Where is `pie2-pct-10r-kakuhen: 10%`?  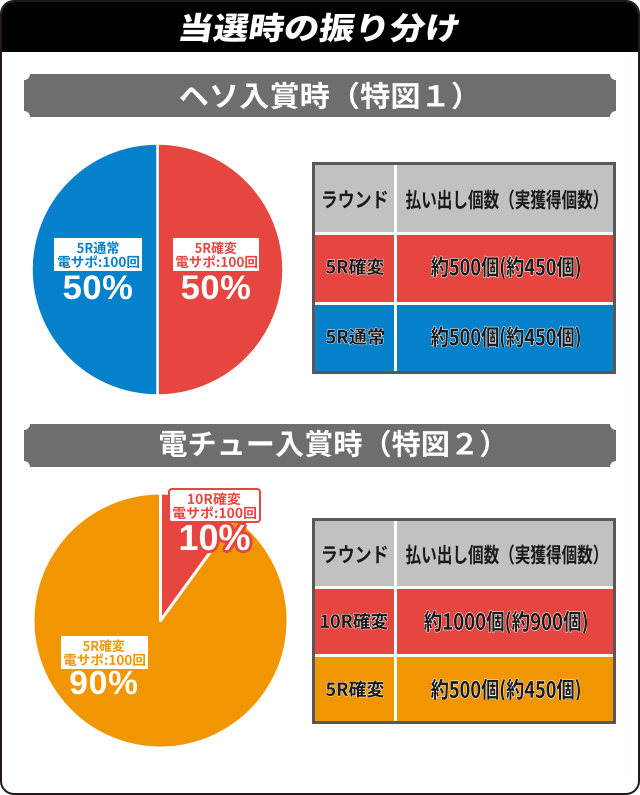
pie2-pct-10r-kakuhen: 10% is located at coordinates (214, 537).